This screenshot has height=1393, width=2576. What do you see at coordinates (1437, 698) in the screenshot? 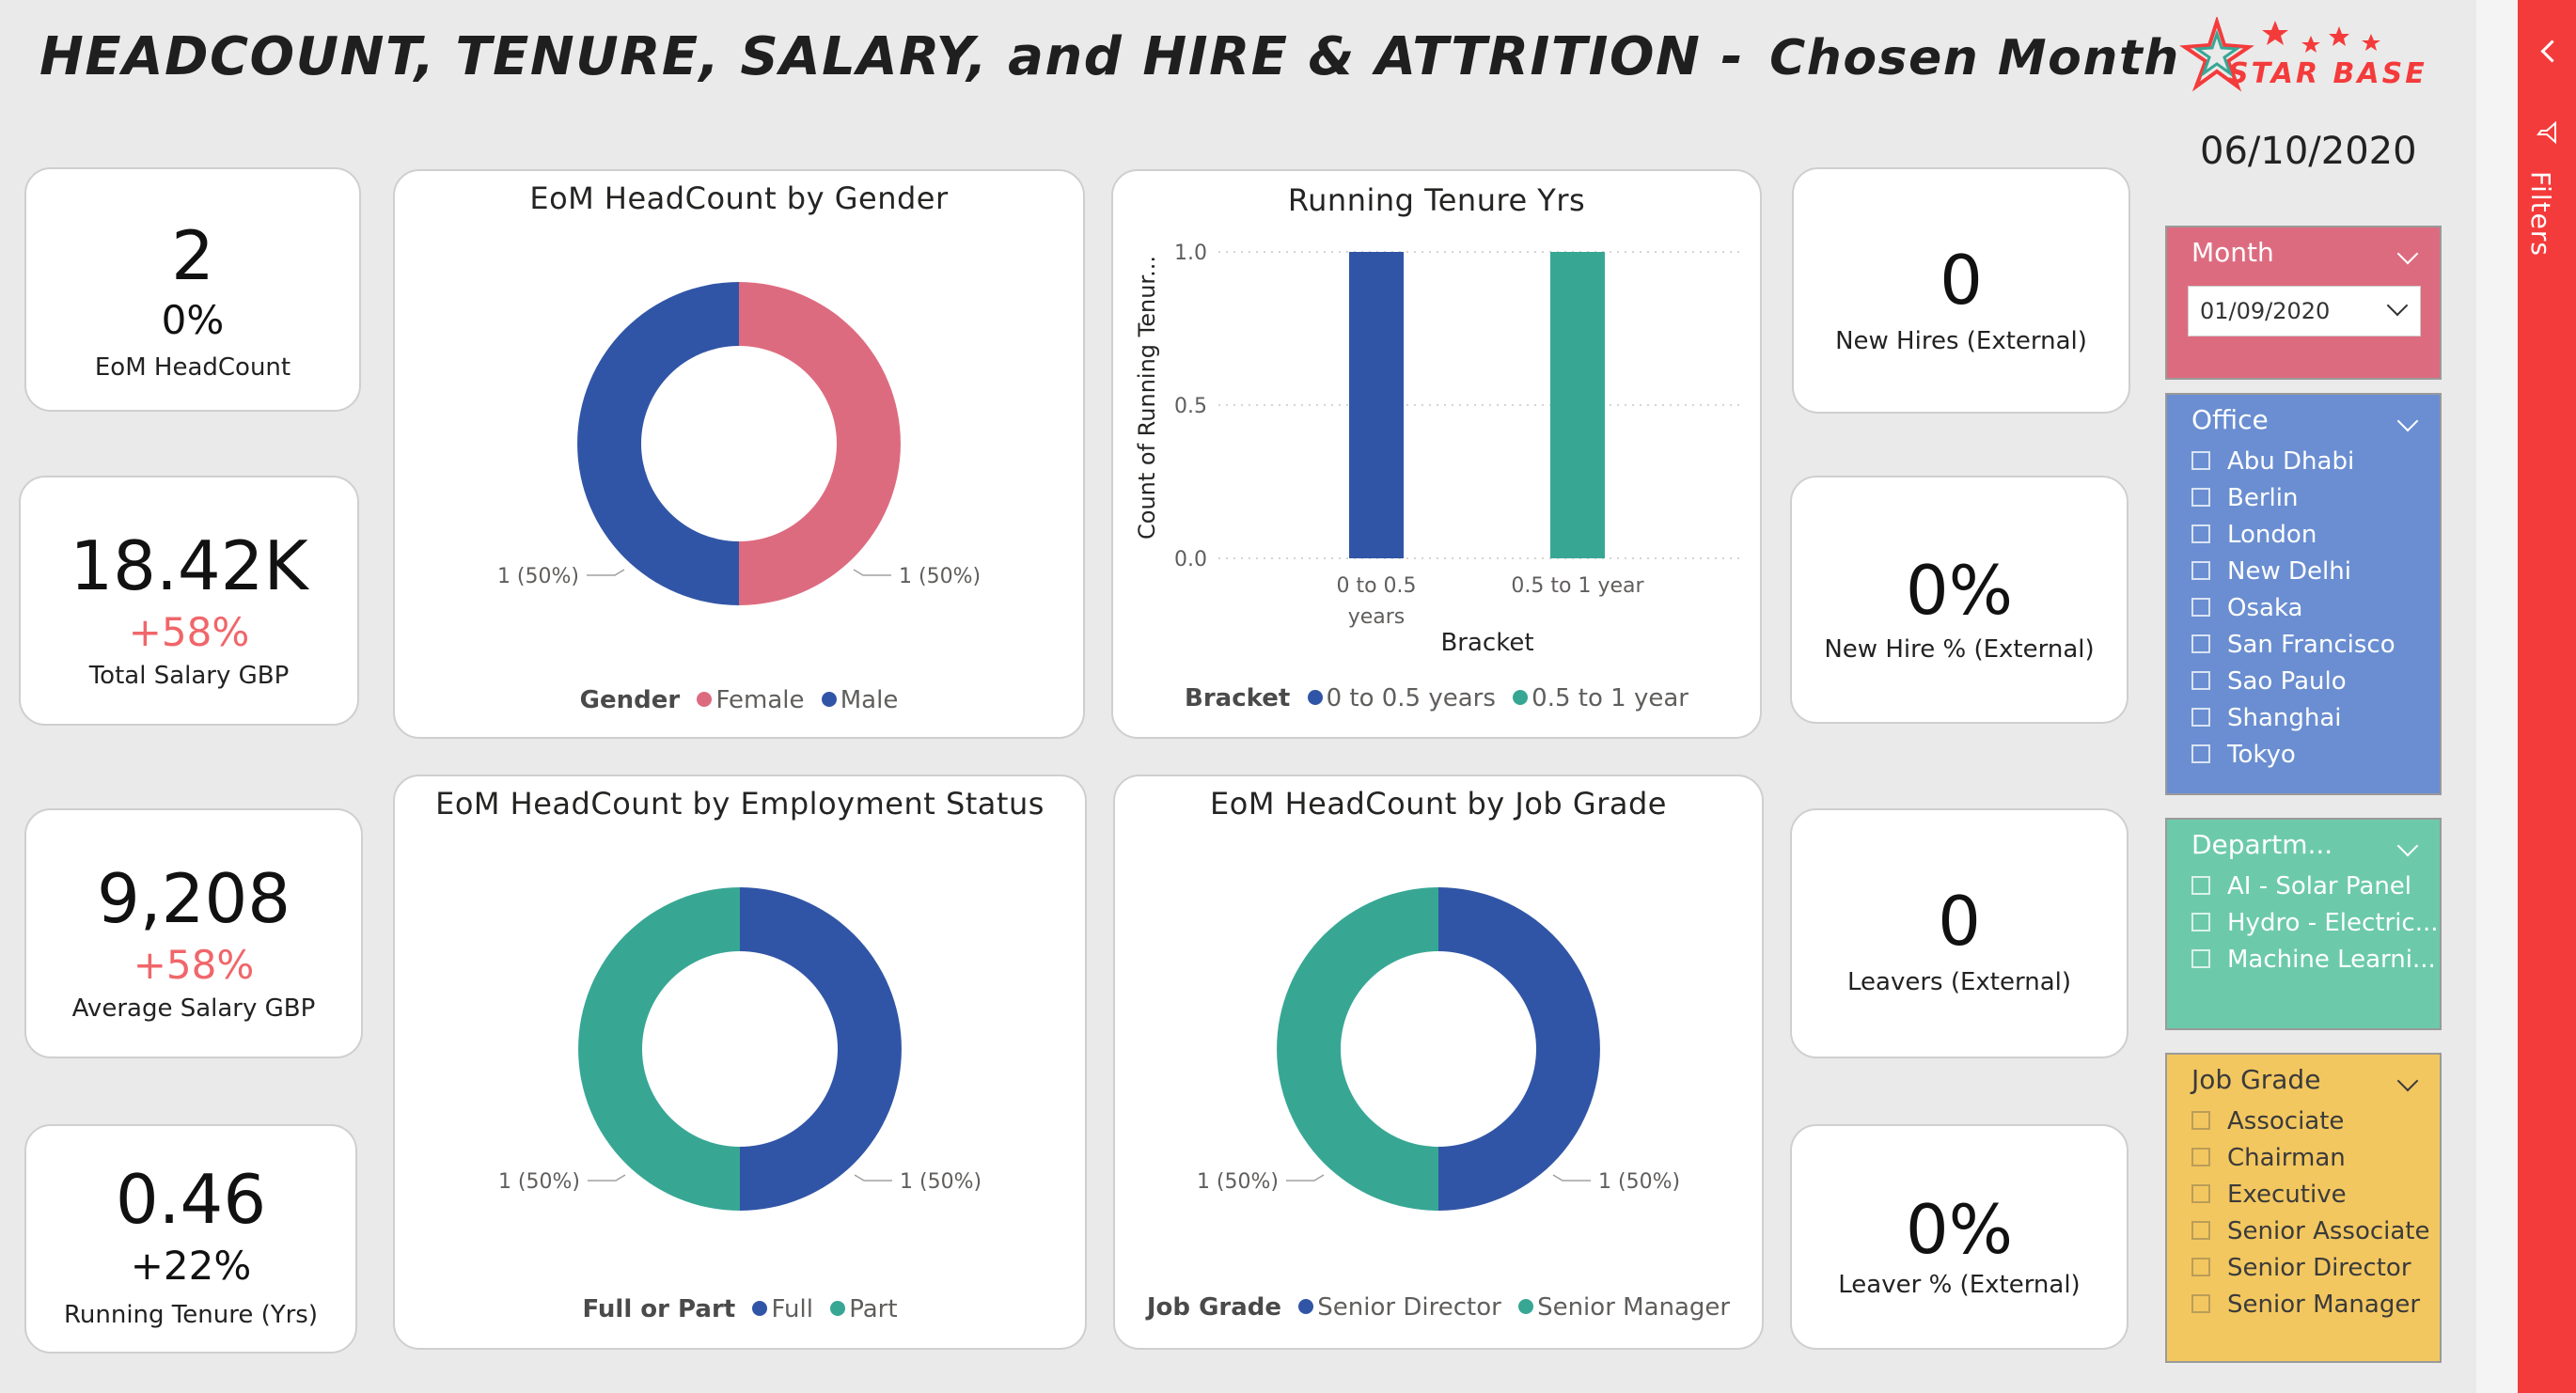
I see `chart-legend: Bracket 0 to 0.5 years 0.5 to 1 year` at bounding box center [1437, 698].